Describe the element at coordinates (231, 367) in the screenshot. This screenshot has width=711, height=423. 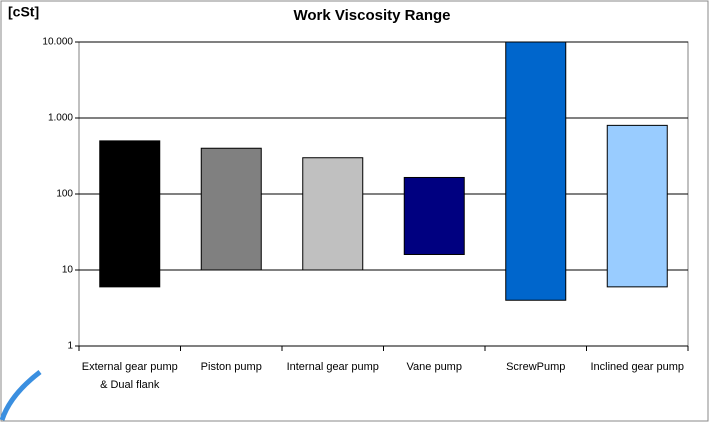
I see `x-tick-label: Piston pump` at that location.